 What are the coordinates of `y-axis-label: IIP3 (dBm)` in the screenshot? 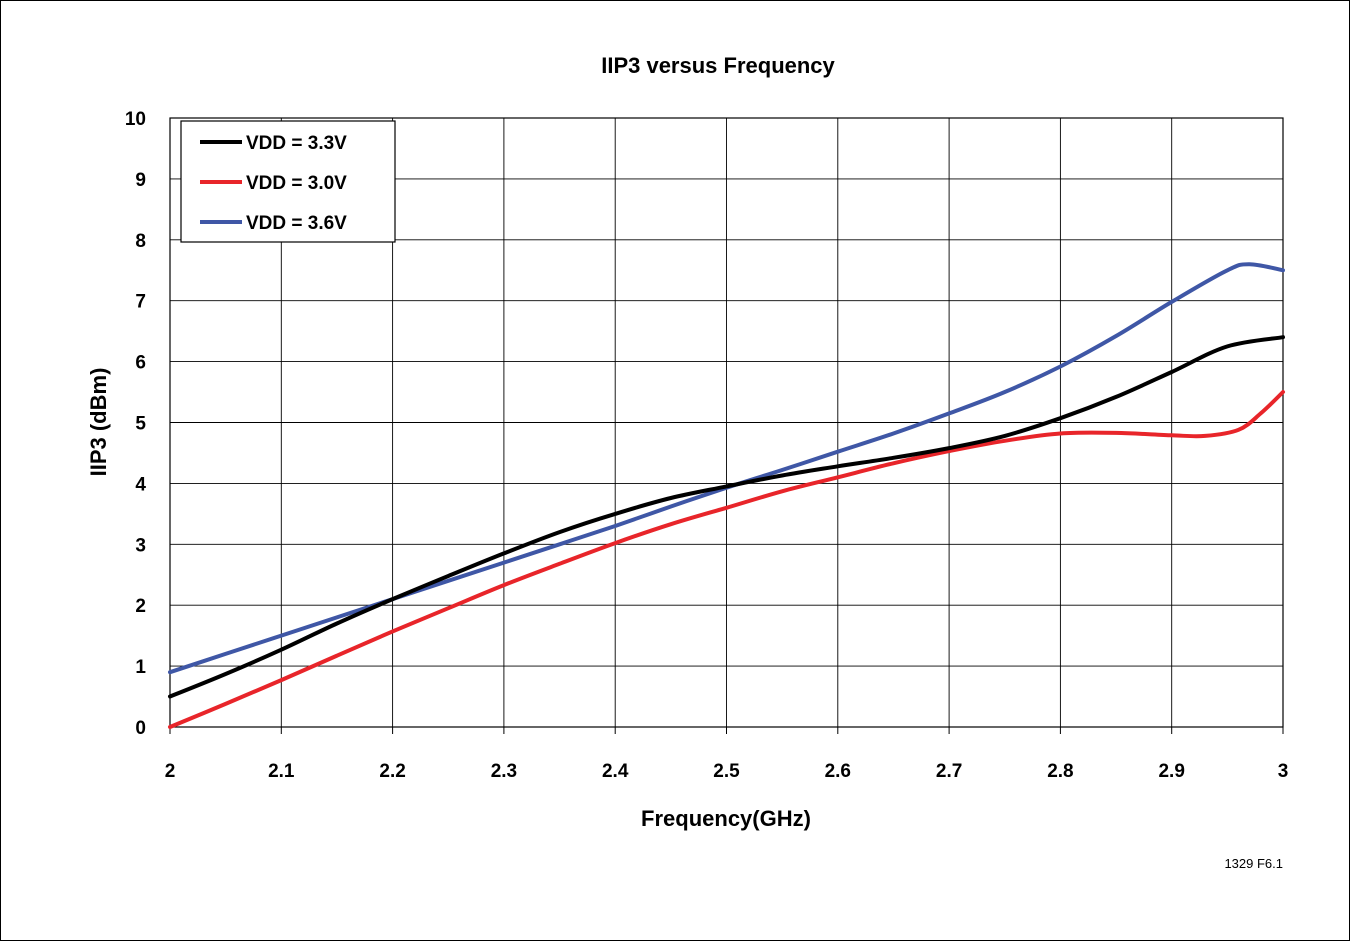 It's located at (98, 422).